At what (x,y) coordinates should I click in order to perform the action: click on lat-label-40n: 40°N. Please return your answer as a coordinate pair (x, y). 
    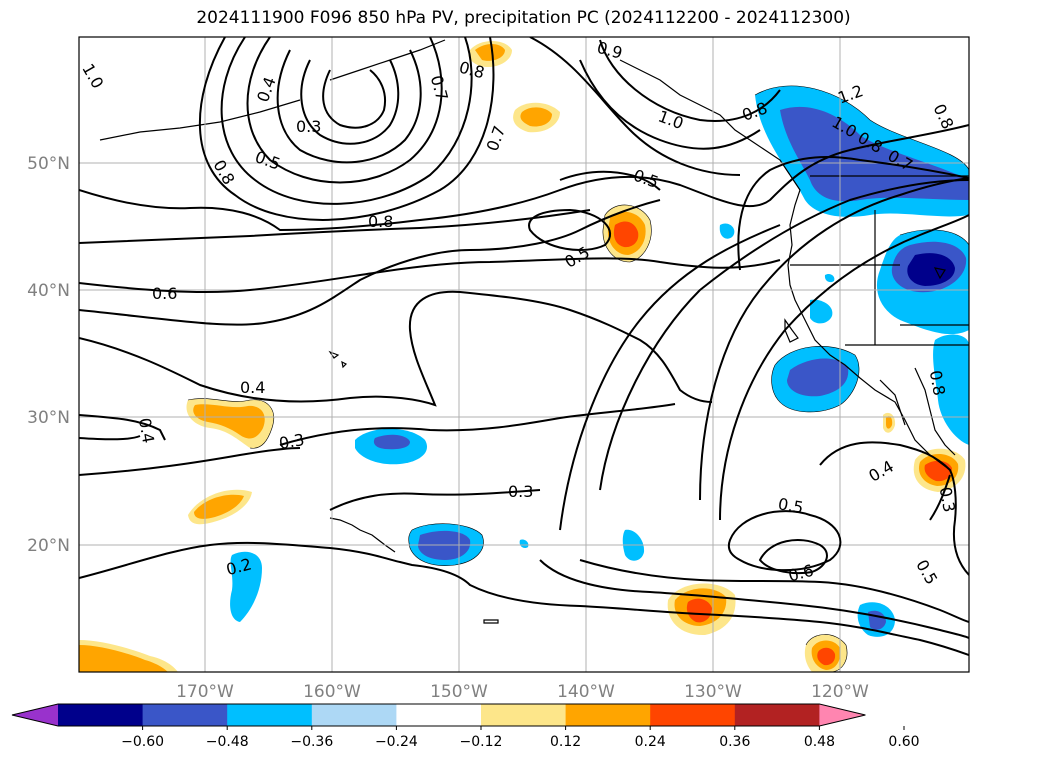
    Looking at the image, I should click on (48, 291).